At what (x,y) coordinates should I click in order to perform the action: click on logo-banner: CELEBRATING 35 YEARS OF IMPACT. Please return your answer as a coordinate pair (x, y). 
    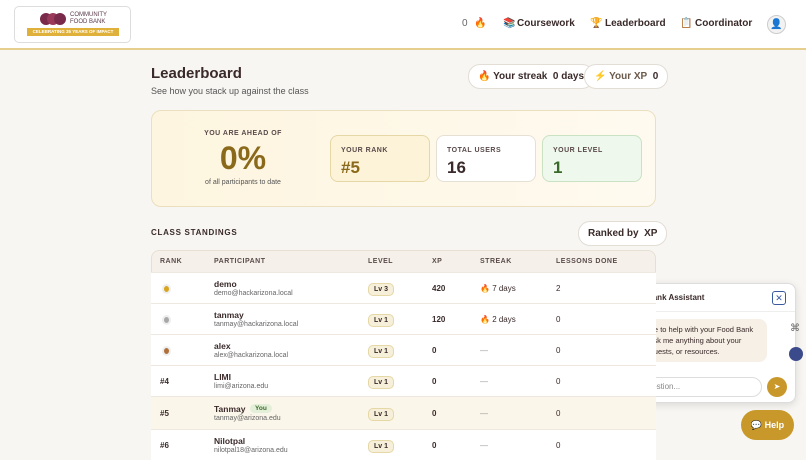
    Looking at the image, I should click on (73, 32).